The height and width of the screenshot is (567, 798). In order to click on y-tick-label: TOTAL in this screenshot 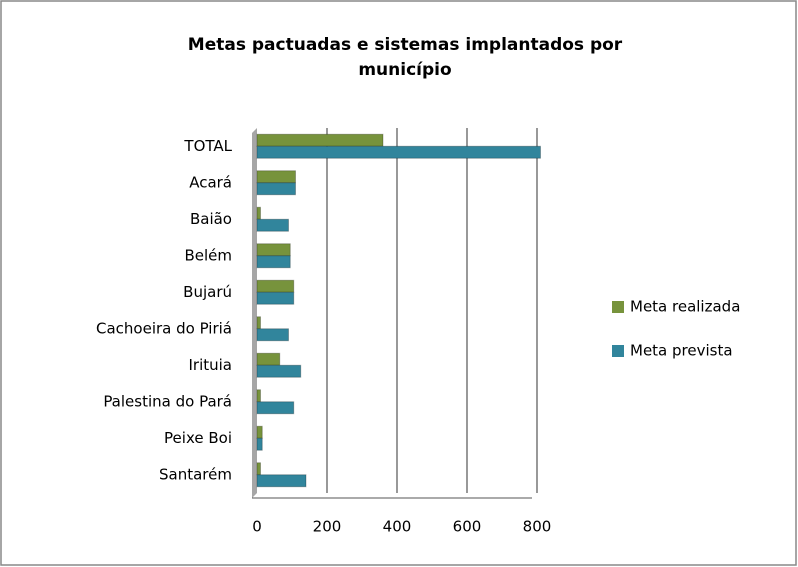, I will do `click(207, 146)`.